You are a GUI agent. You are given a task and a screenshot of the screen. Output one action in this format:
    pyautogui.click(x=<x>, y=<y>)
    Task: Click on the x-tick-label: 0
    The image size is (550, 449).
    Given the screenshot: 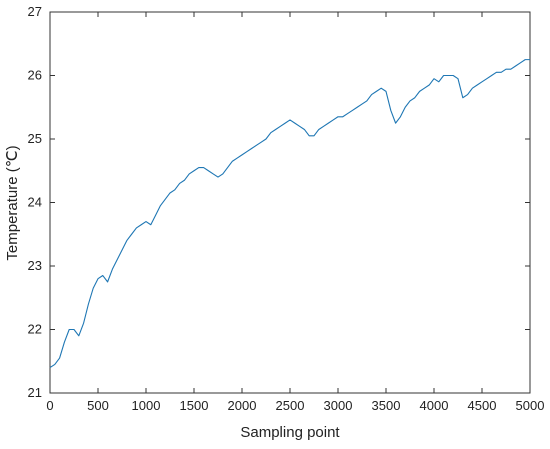 What is the action you would take?
    pyautogui.click(x=49, y=405)
    